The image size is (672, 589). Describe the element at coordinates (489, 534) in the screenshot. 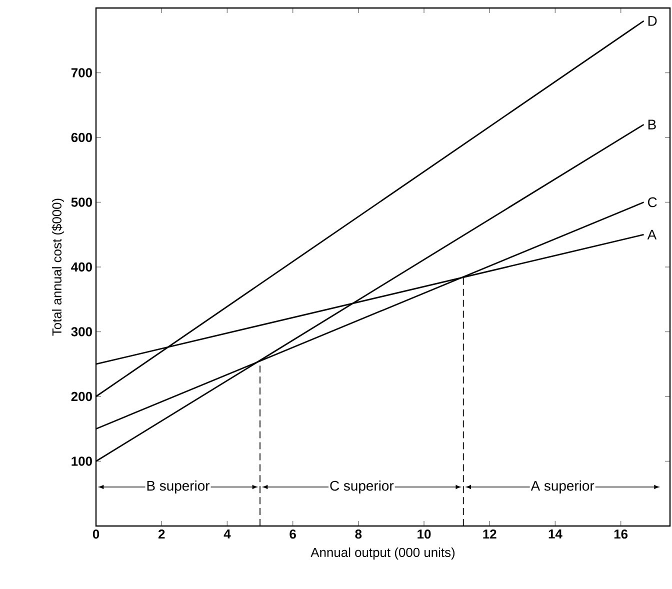

I see `x-tick-label: 12` at that location.